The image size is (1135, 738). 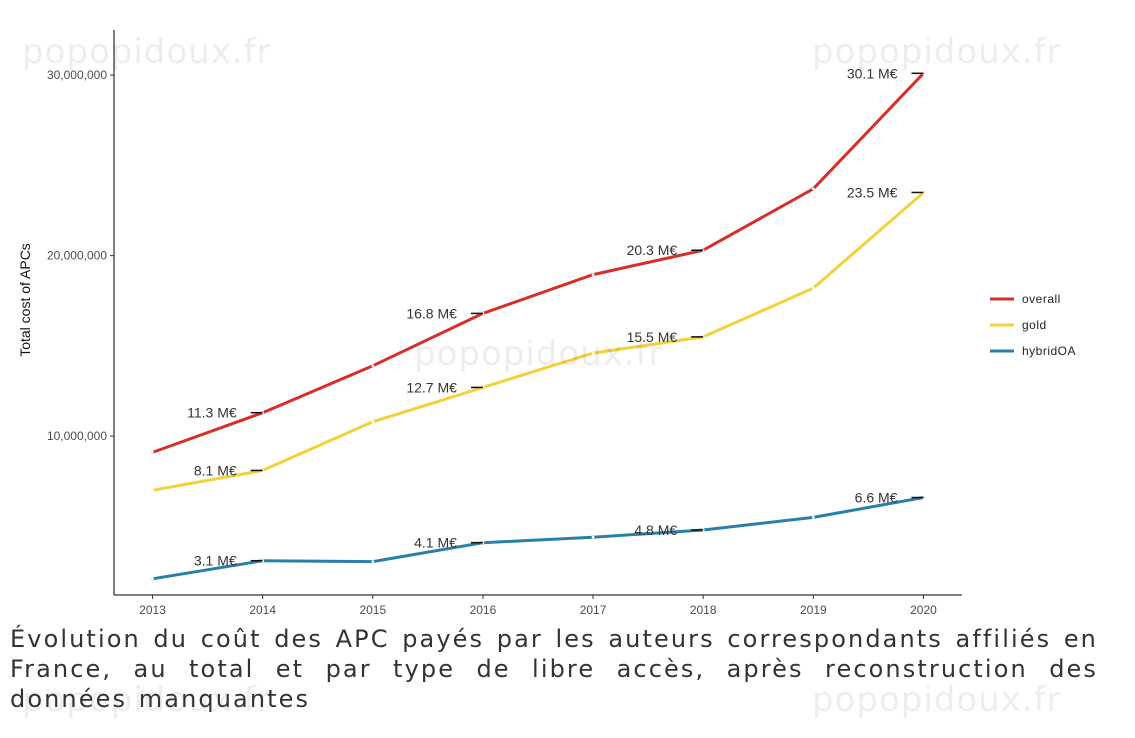 What do you see at coordinates (431, 387) in the screenshot?
I see `data-label-gold: 12.7 M€` at bounding box center [431, 387].